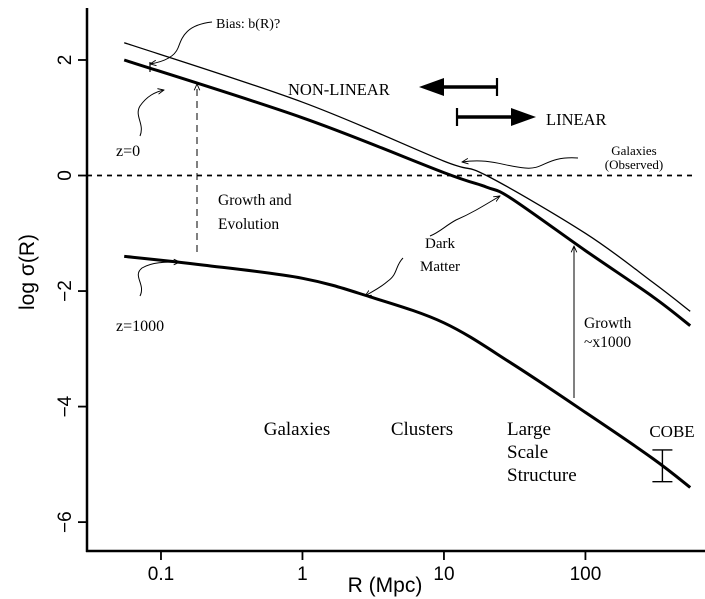  Describe the element at coordinates (297, 429) in the screenshot. I see `scale-galaxies-label: Galaxies` at that location.